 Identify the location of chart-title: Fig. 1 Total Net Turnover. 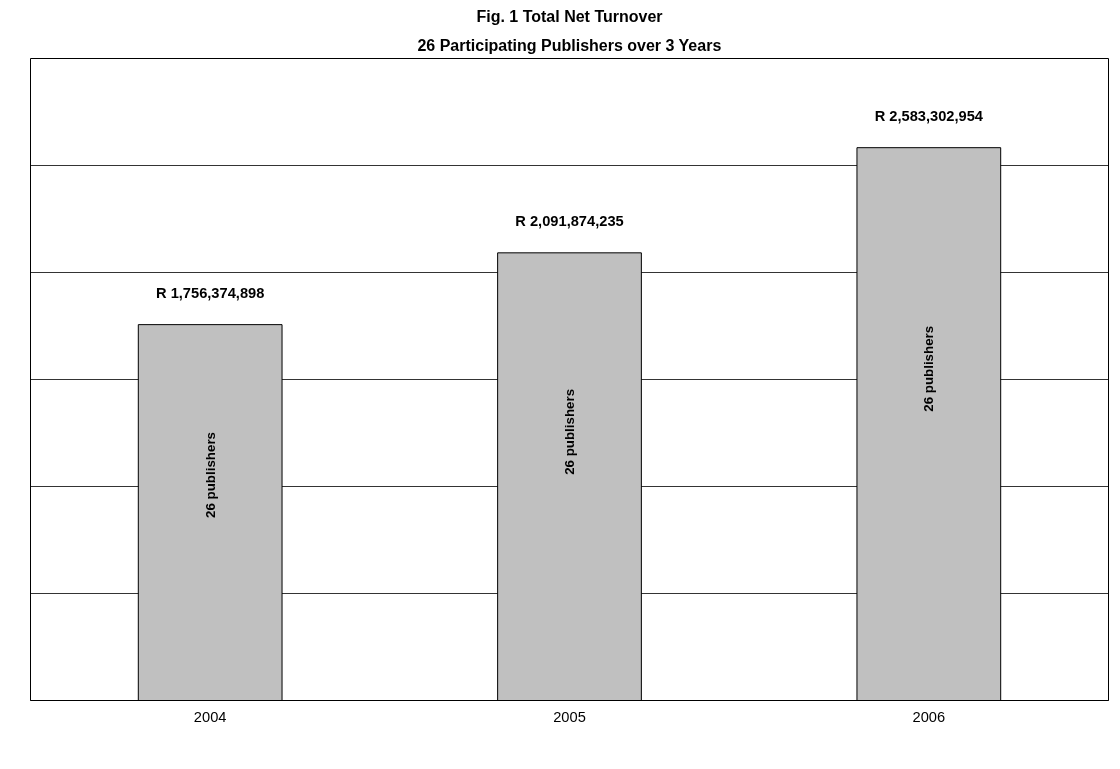
(569, 16).